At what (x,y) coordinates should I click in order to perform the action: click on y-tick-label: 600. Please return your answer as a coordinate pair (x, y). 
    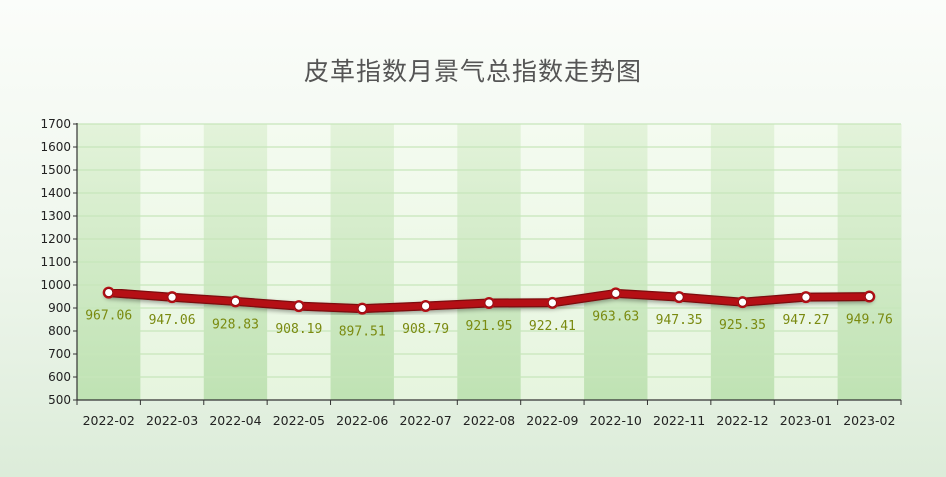
    Looking at the image, I should click on (59, 377).